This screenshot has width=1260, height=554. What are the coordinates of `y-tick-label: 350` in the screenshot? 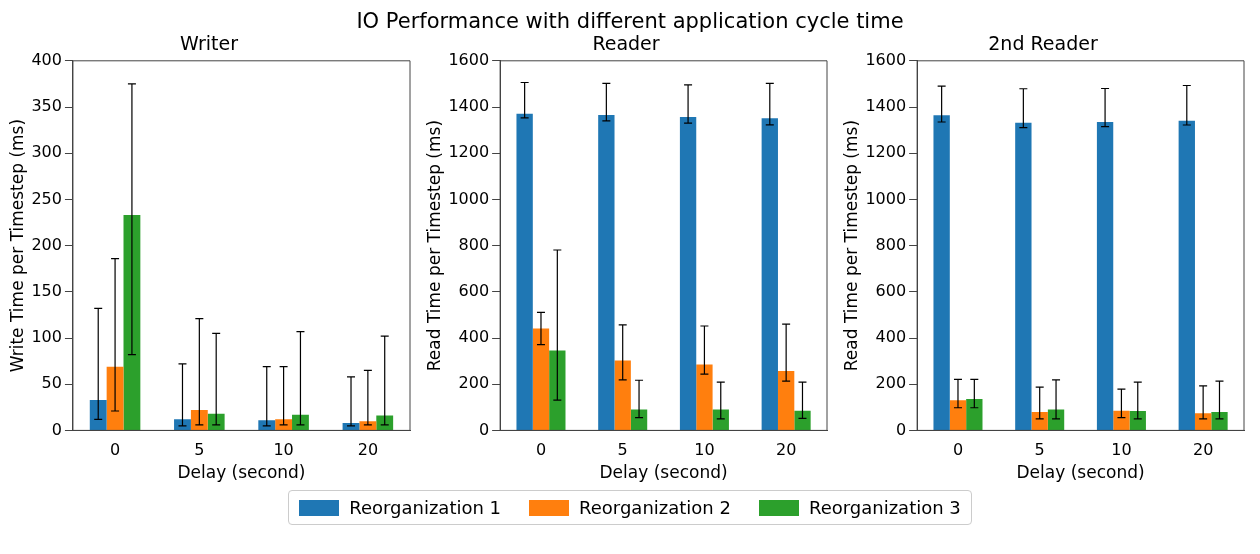 It's located at (46, 106).